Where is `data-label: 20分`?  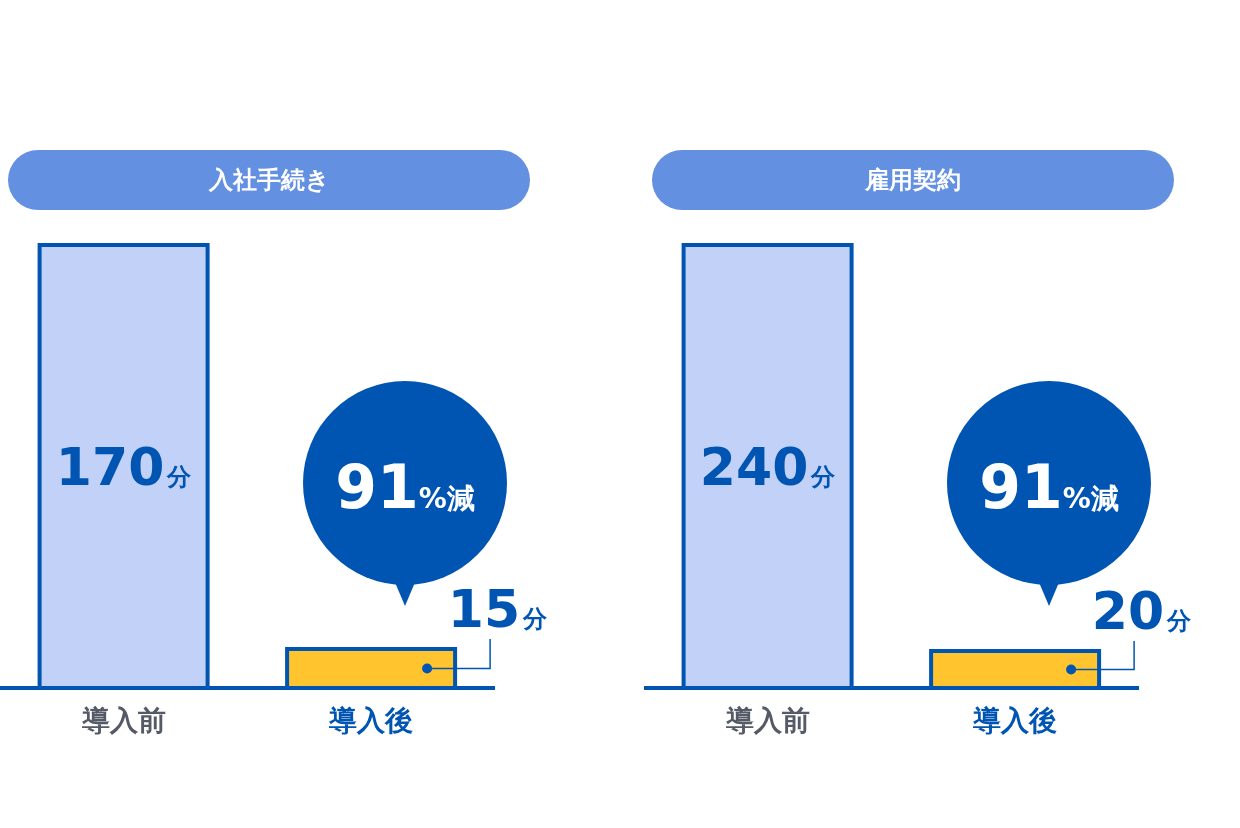
data-label: 20分 is located at coordinates (1142, 611).